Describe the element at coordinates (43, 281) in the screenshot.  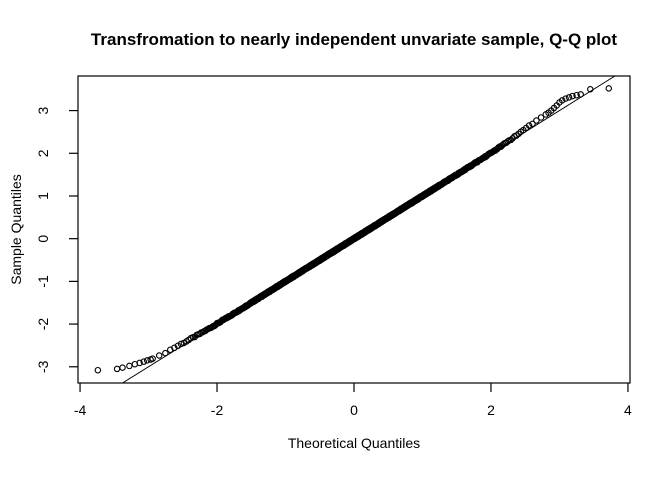
I see `y-tick-label: -1` at that location.